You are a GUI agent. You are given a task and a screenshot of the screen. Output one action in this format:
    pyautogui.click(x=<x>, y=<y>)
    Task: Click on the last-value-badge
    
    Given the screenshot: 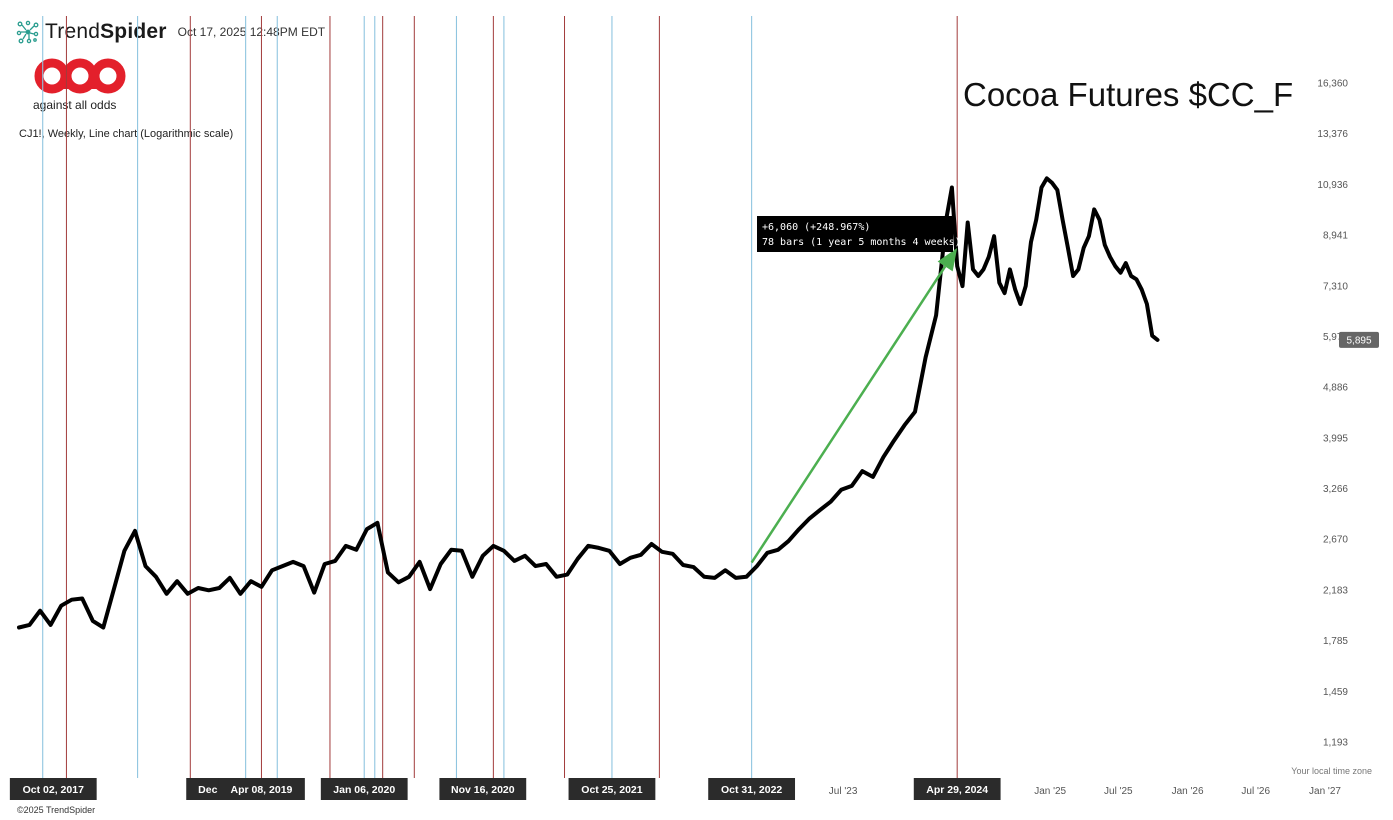 What is the action you would take?
    pyautogui.click(x=1359, y=339)
    